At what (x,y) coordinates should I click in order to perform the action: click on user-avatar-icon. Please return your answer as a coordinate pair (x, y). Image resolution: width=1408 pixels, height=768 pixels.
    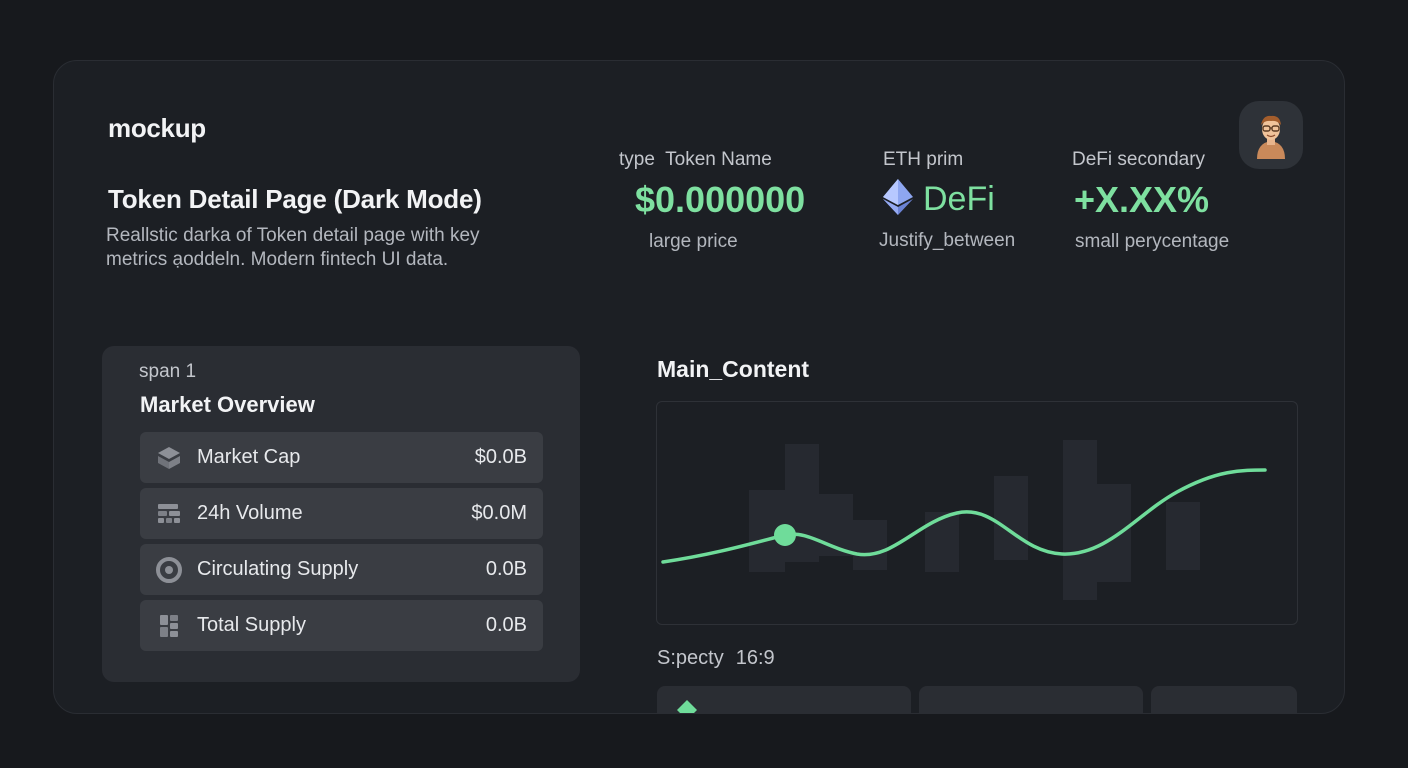
    Looking at the image, I should click on (1271, 135).